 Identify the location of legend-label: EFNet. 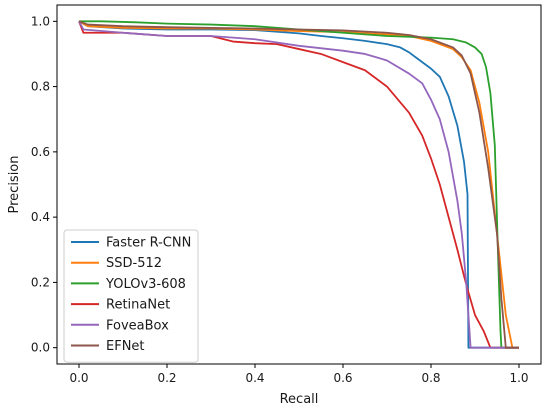
(125, 346).